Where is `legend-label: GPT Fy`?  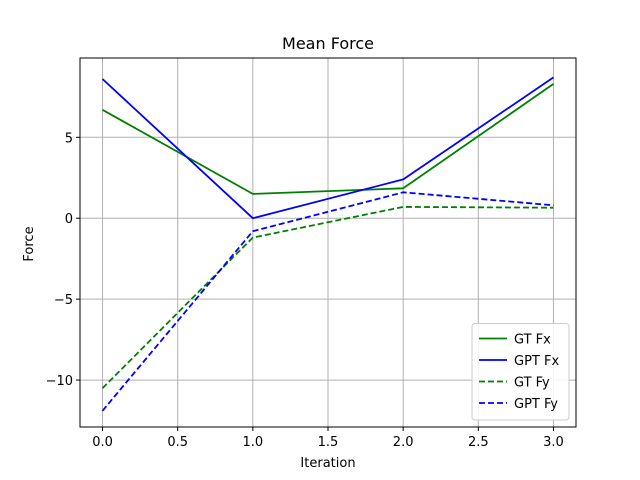
legend-label: GPT Fy is located at coordinates (536, 404).